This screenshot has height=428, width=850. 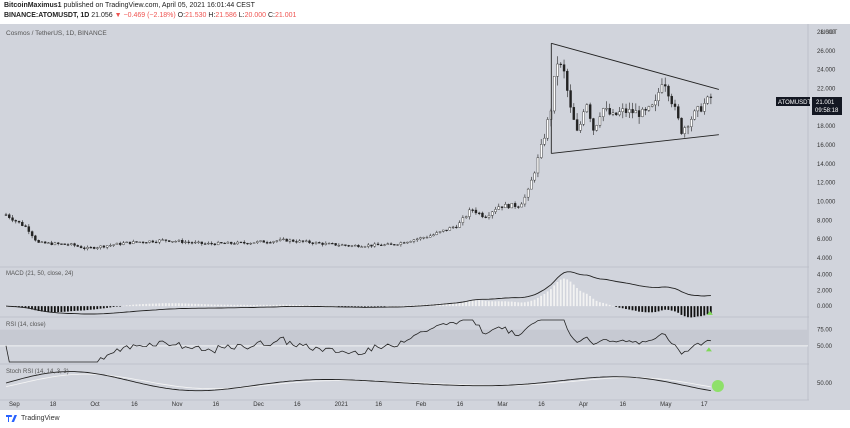 What do you see at coordinates (53, 405) in the screenshot?
I see `time-tick-1: 18` at bounding box center [53, 405].